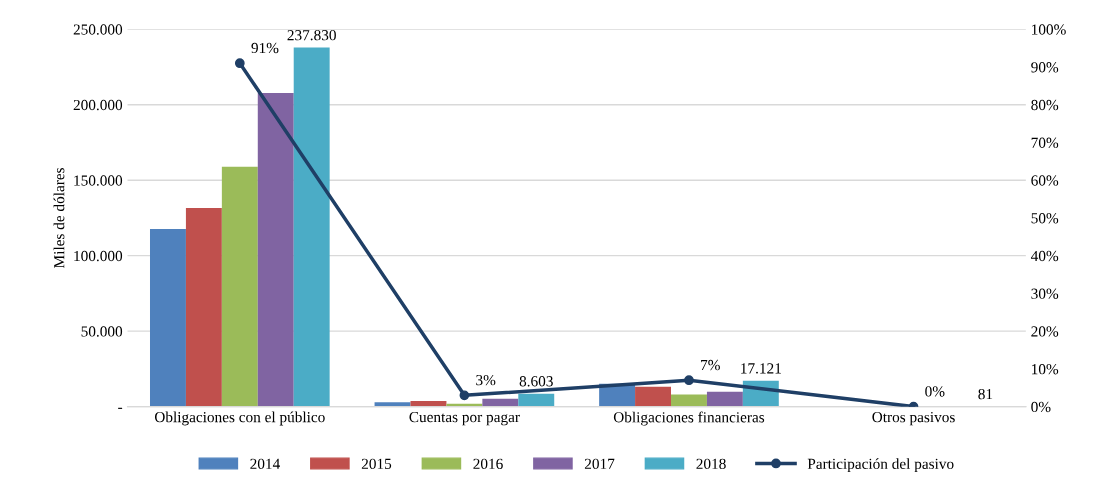 The width and height of the screenshot is (1109, 487). I want to click on x-tick-label: Obligaciones financieras, so click(689, 418).